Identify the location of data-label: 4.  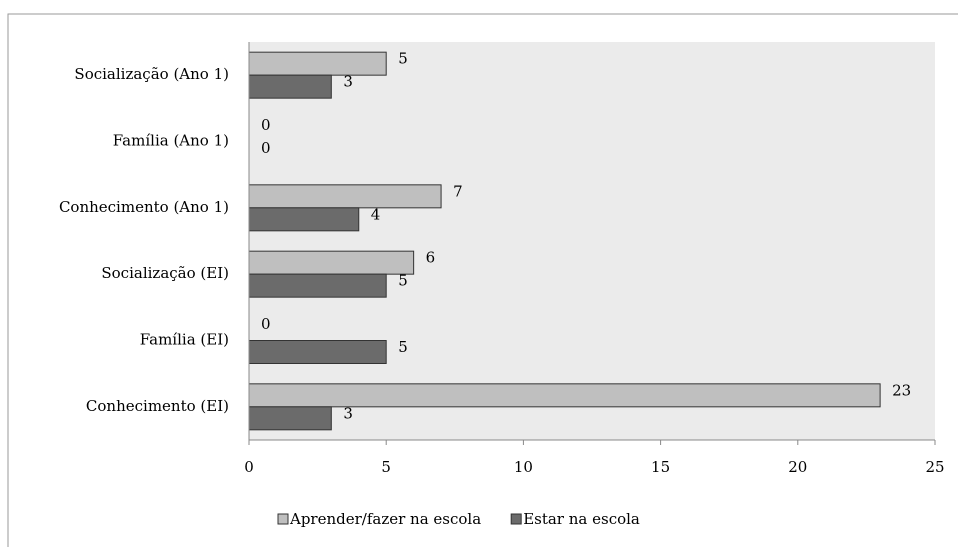
(376, 214).